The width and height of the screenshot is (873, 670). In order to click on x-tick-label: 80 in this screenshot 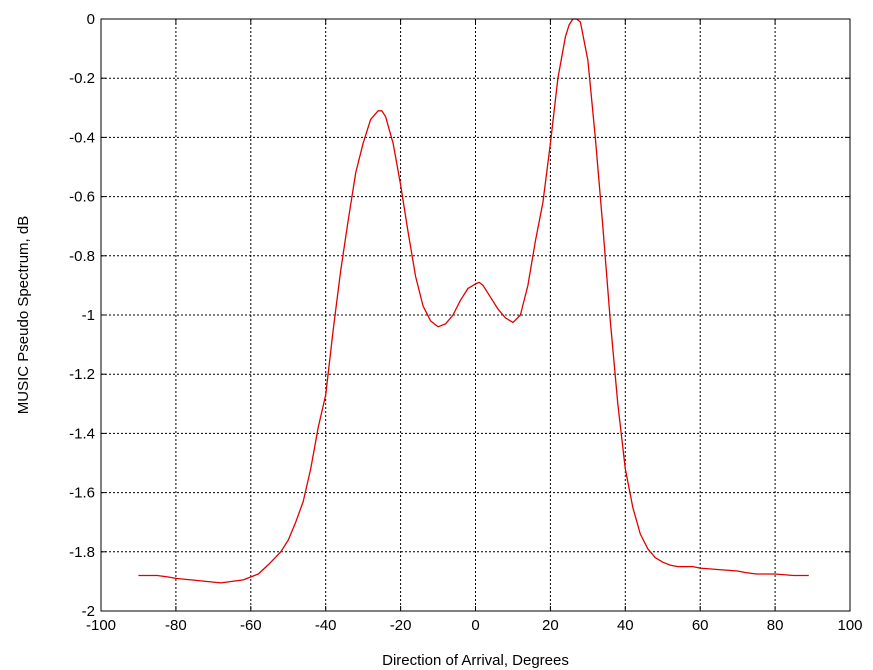, I will do `click(775, 625)`.